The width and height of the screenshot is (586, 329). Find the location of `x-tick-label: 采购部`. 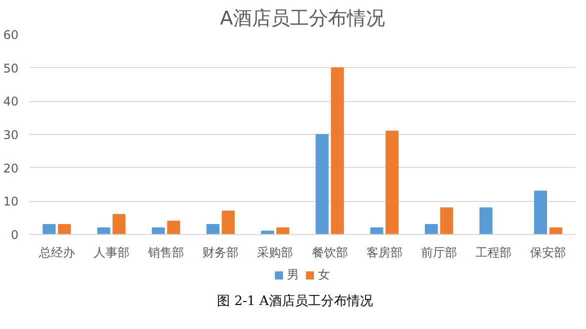

x-tick-label: 采购部 is located at coordinates (275, 253).